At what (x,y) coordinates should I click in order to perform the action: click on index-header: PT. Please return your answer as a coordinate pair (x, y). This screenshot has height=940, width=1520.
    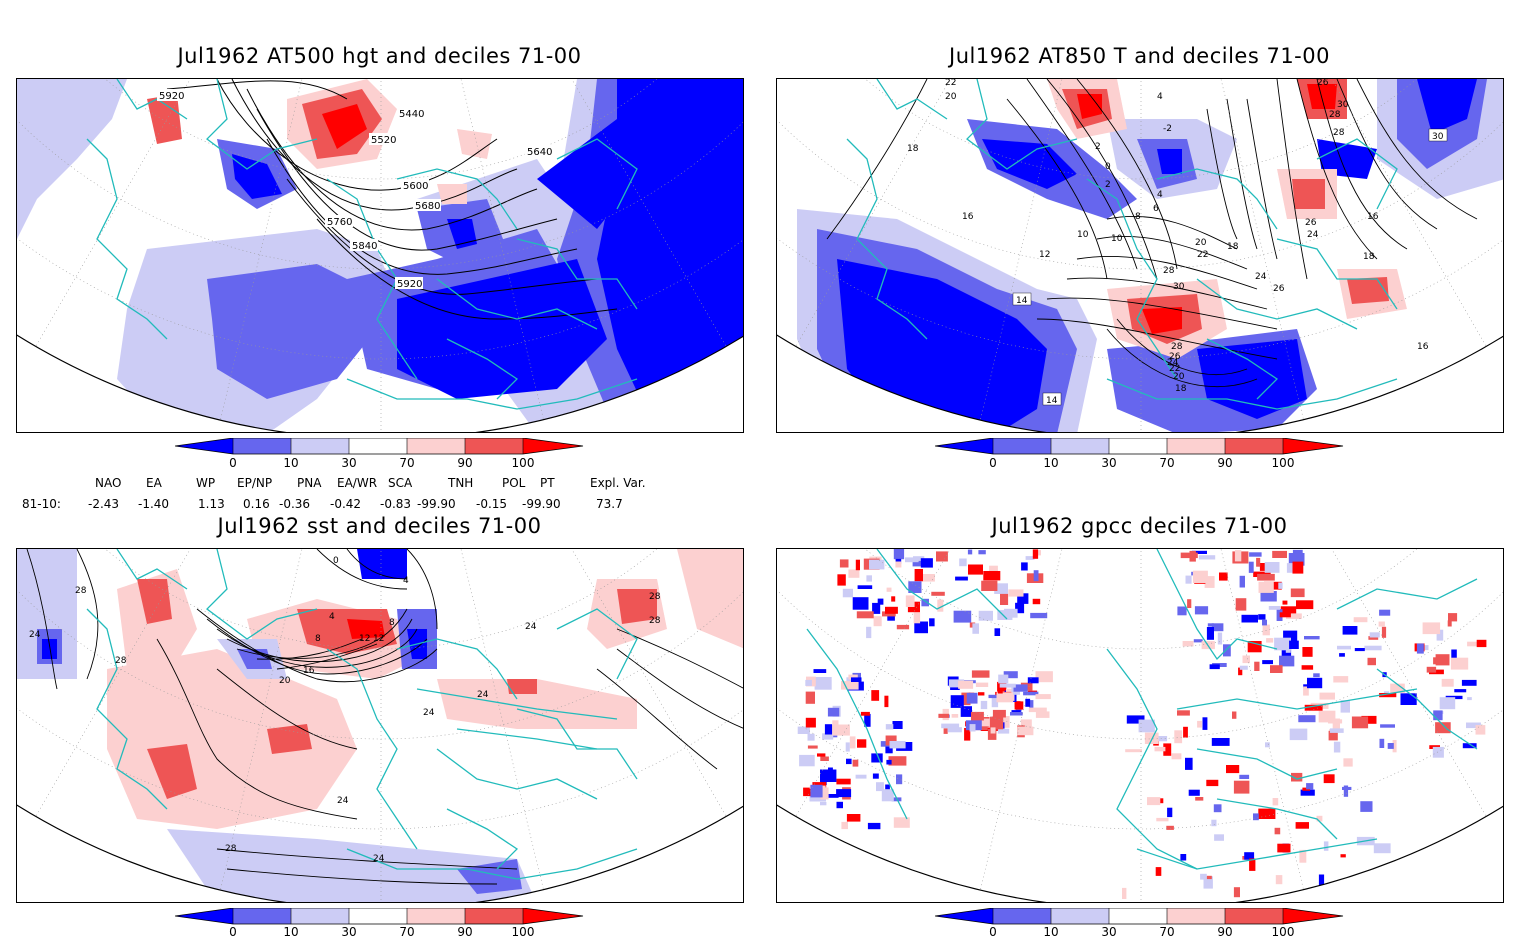
    Looking at the image, I should click on (547, 483).